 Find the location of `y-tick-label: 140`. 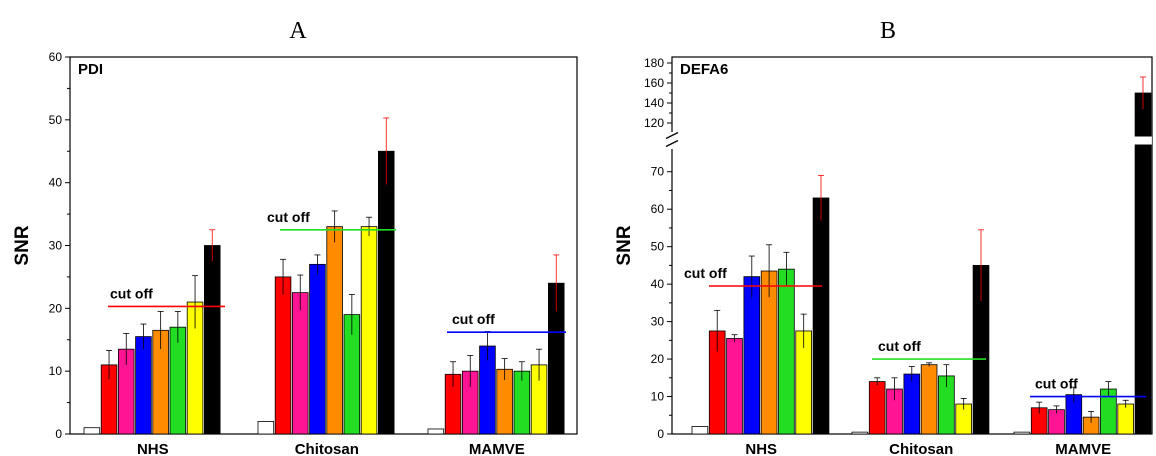

y-tick-label: 140 is located at coordinates (654, 103).